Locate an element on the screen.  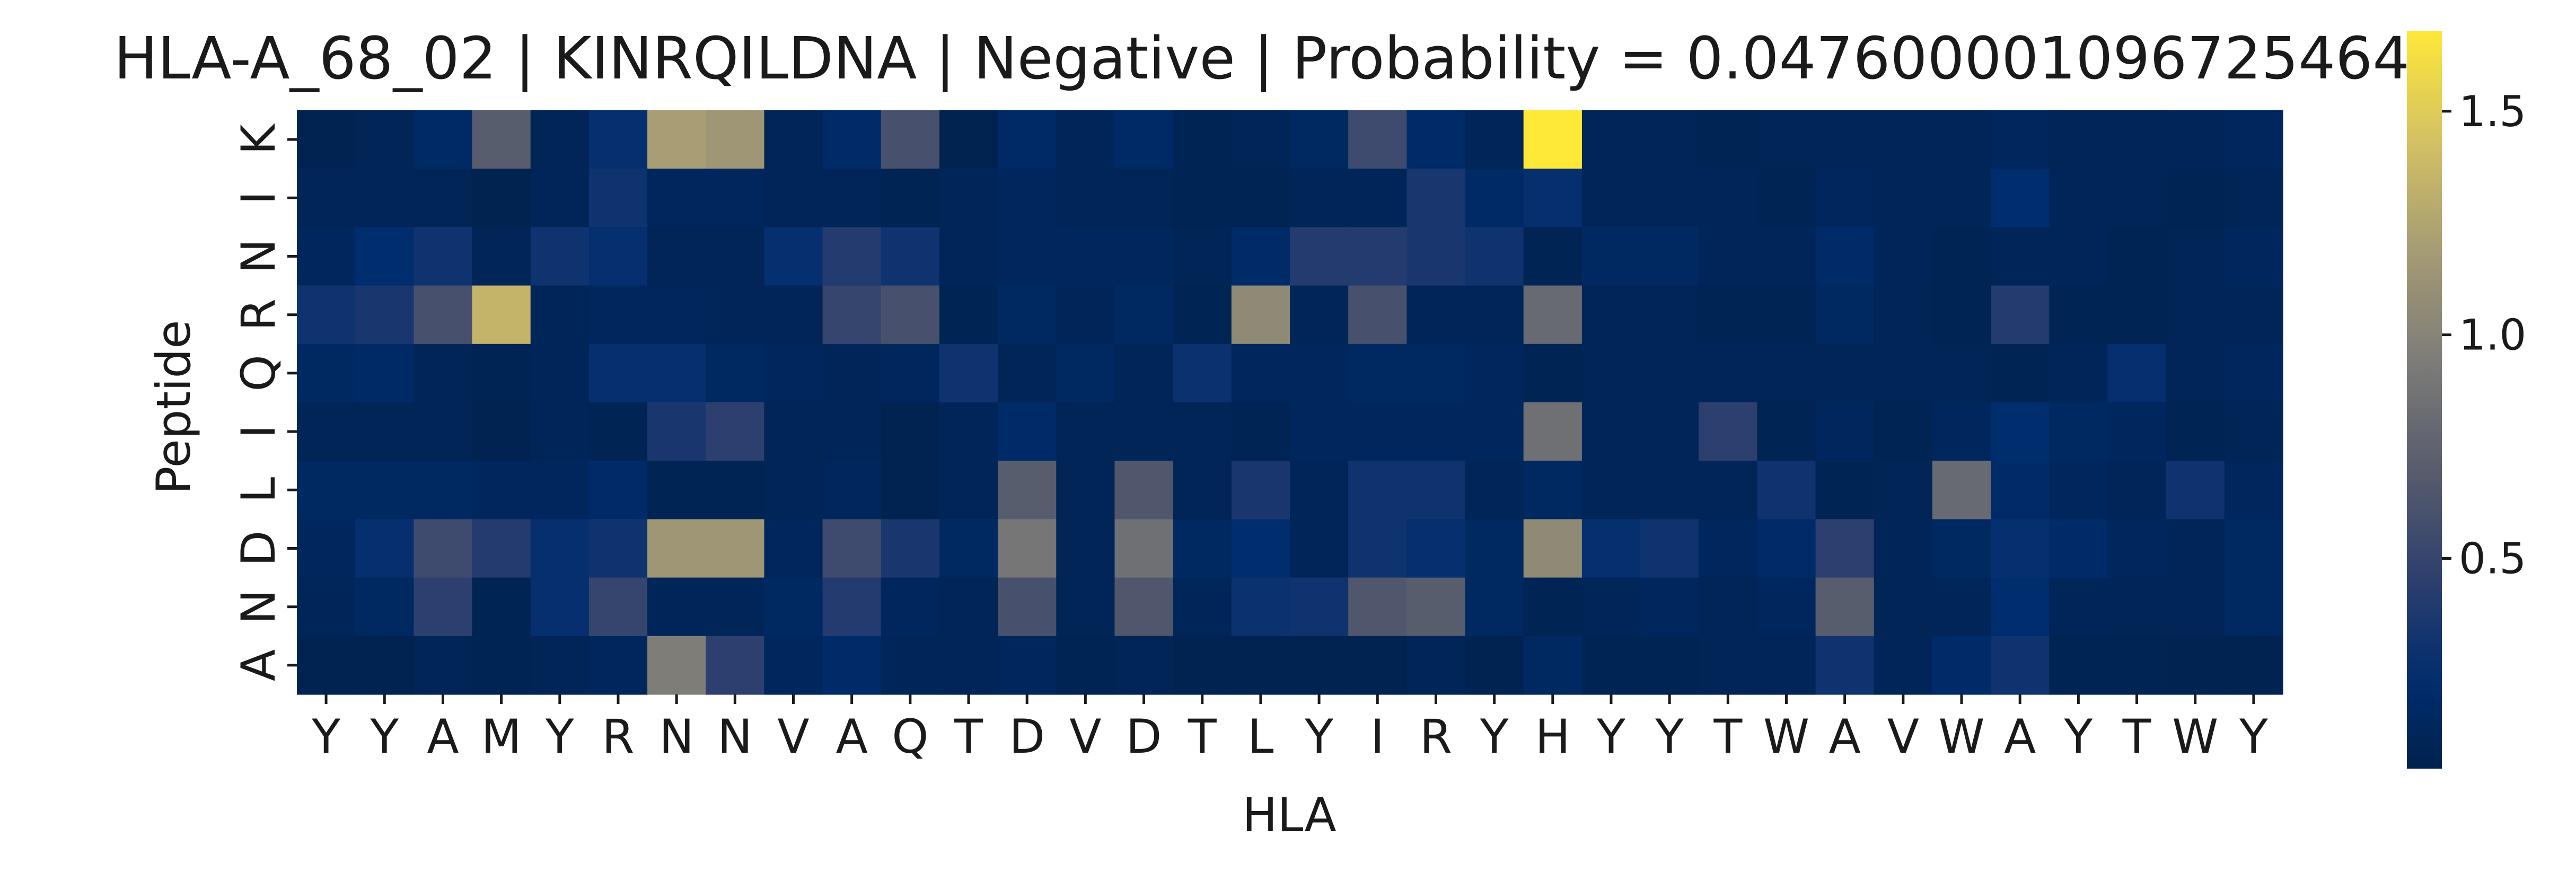
x-tick-label: N is located at coordinates (676, 737).